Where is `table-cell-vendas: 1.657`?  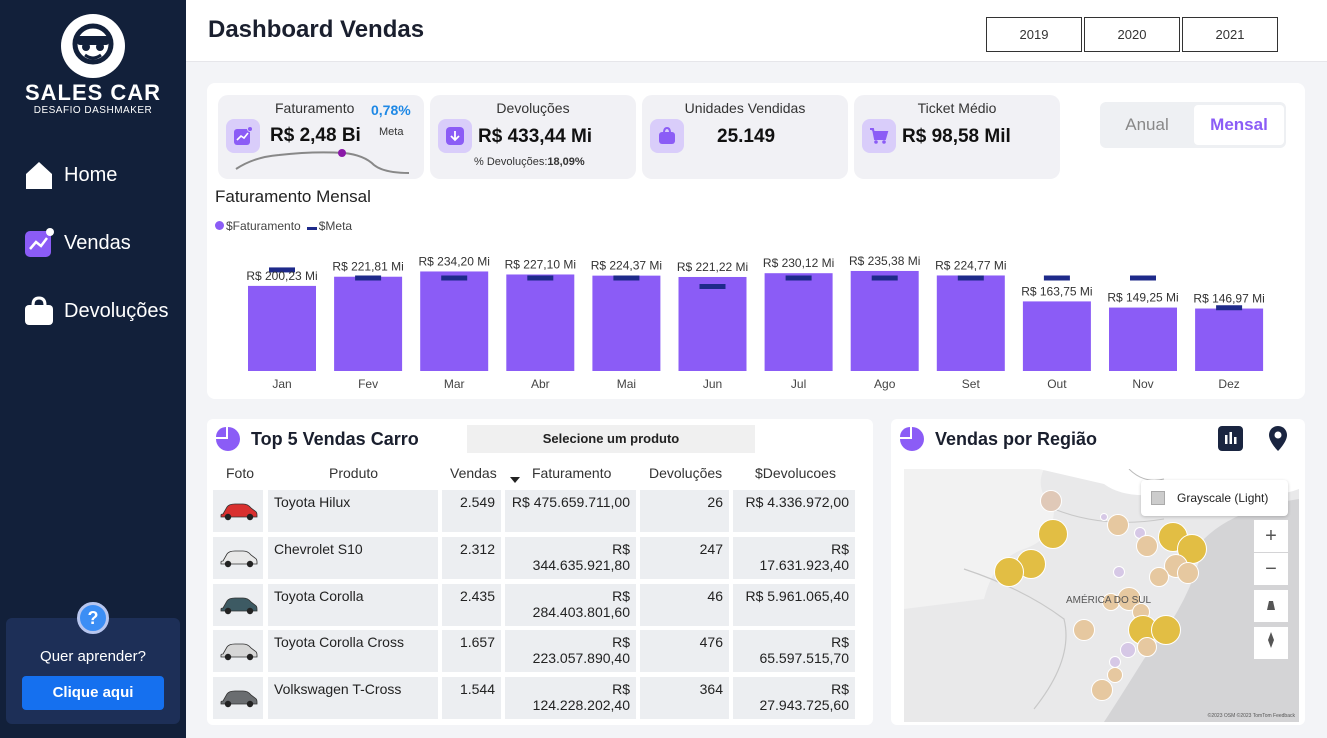 table-cell-vendas: 1.657 is located at coordinates (471, 651).